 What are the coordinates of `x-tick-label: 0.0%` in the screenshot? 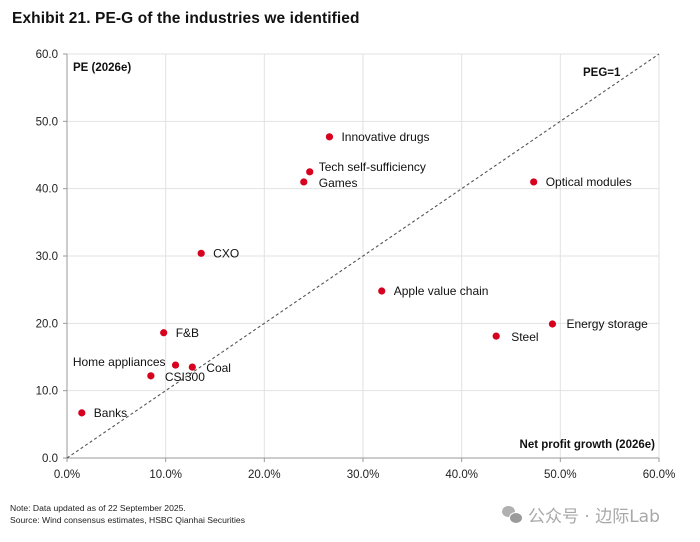 It's located at (67, 475).